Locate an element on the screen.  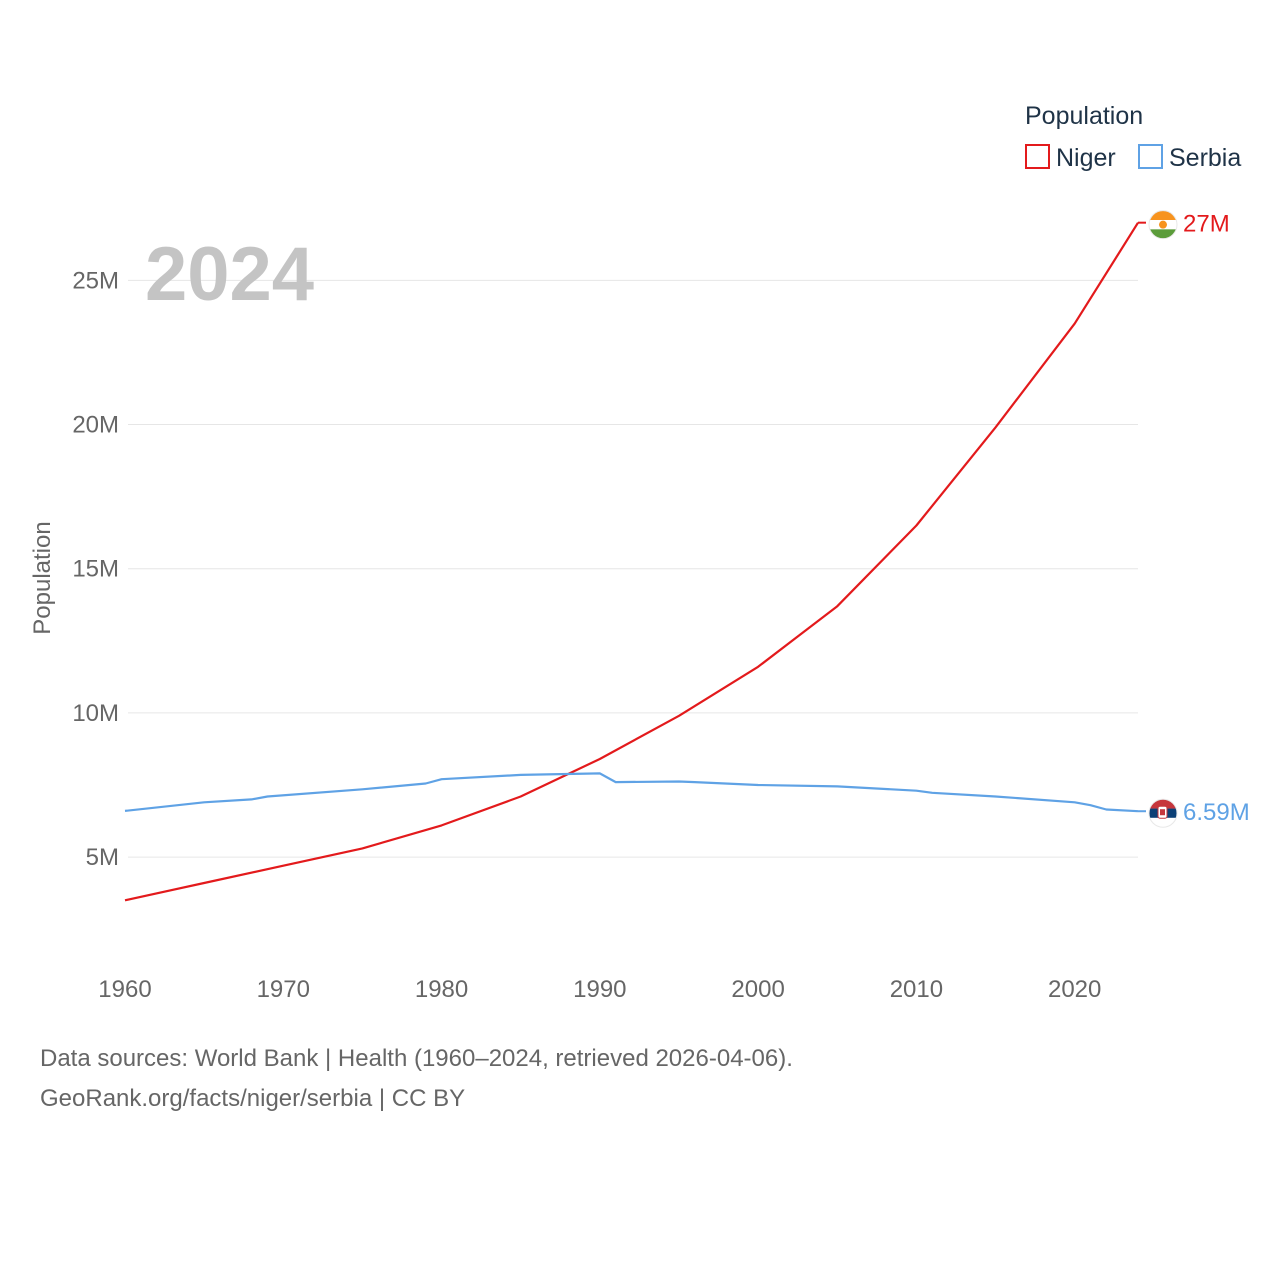
x-tick-label: 1990 is located at coordinates (599, 989).